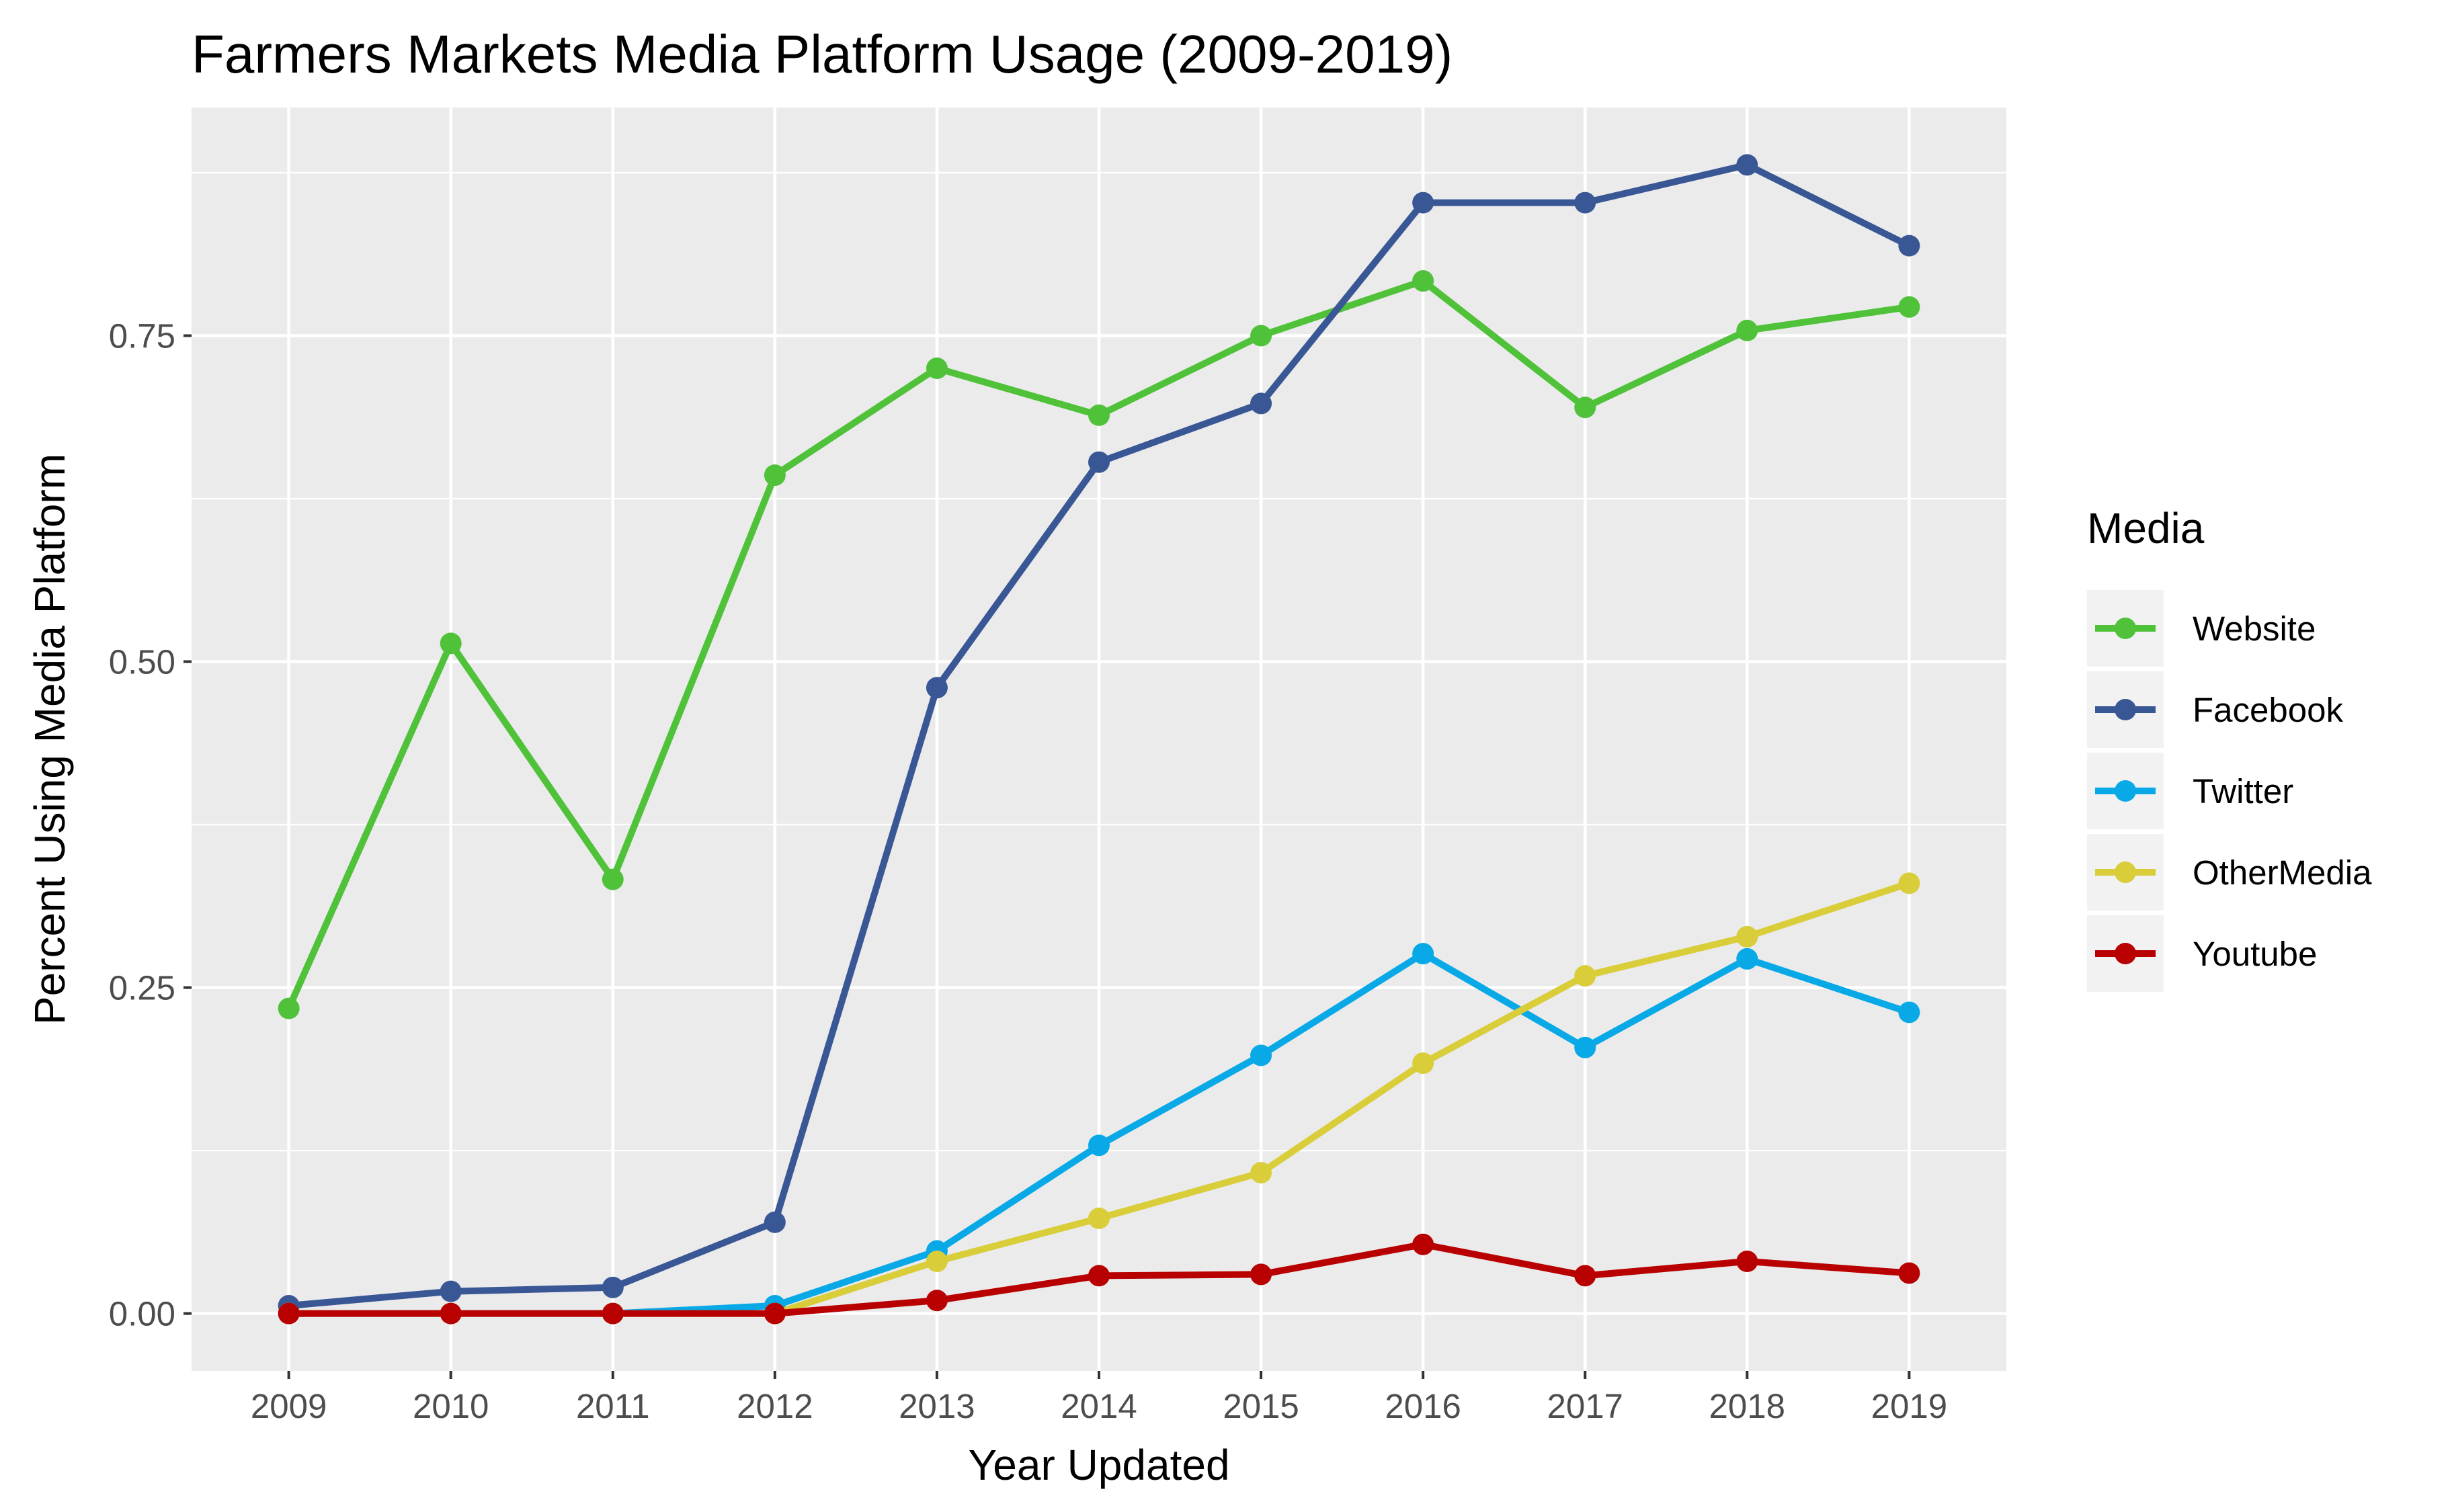 Image resolution: width=2450 pixels, height=1512 pixels. I want to click on legend-item: Twitter, so click(2190, 791).